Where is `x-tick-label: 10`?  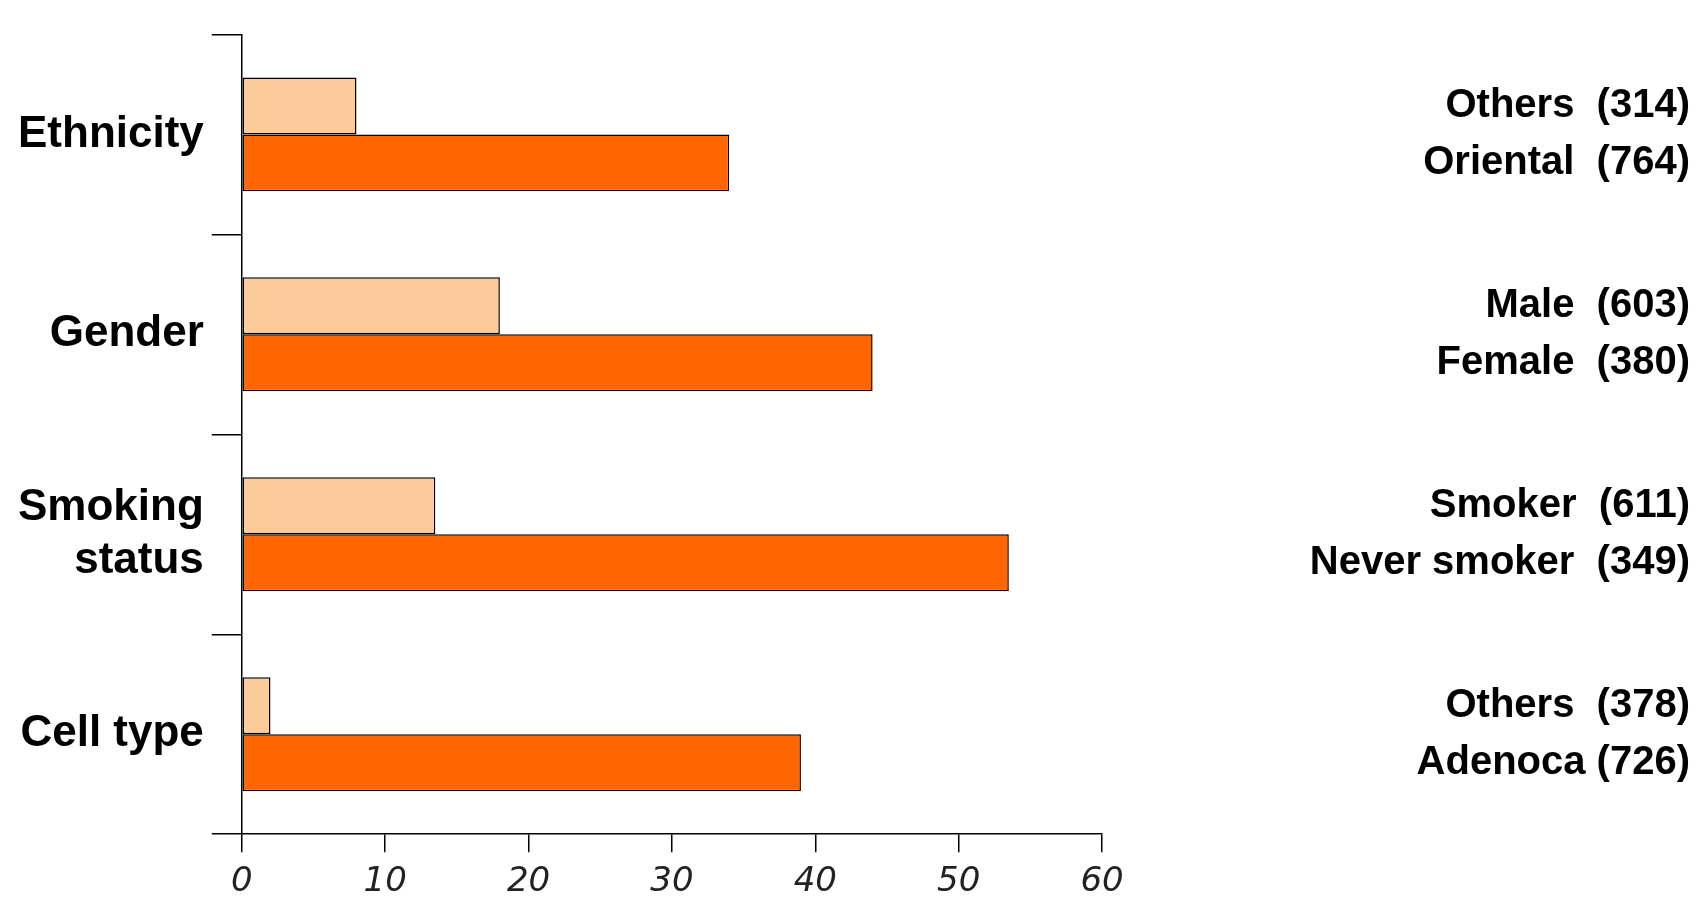 x-tick-label: 10 is located at coordinates (385, 879).